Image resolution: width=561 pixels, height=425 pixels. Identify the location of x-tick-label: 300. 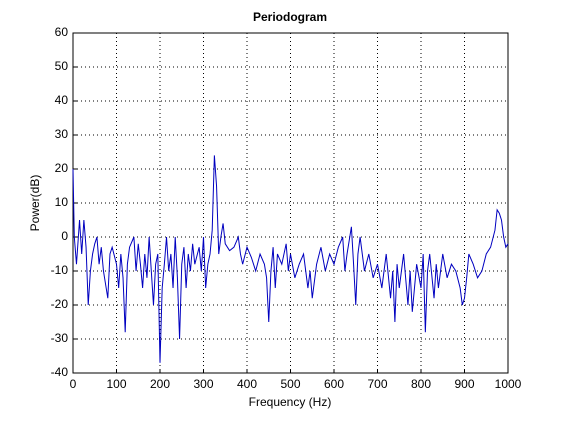
(203, 384).